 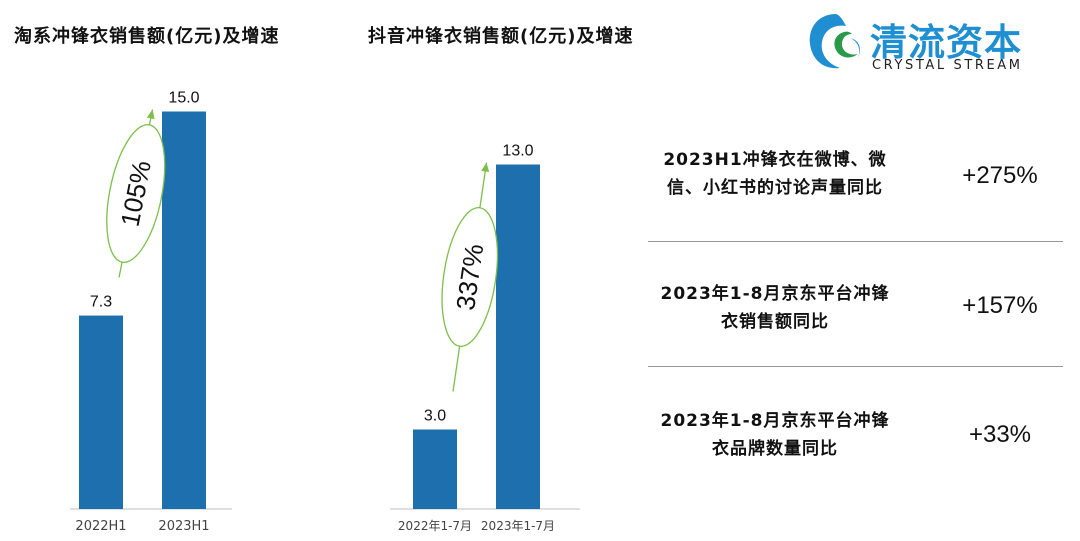 What do you see at coordinates (775, 294) in the screenshot?
I see `stat-2-label-line1: 2023年1-8月京东平台冲锋` at bounding box center [775, 294].